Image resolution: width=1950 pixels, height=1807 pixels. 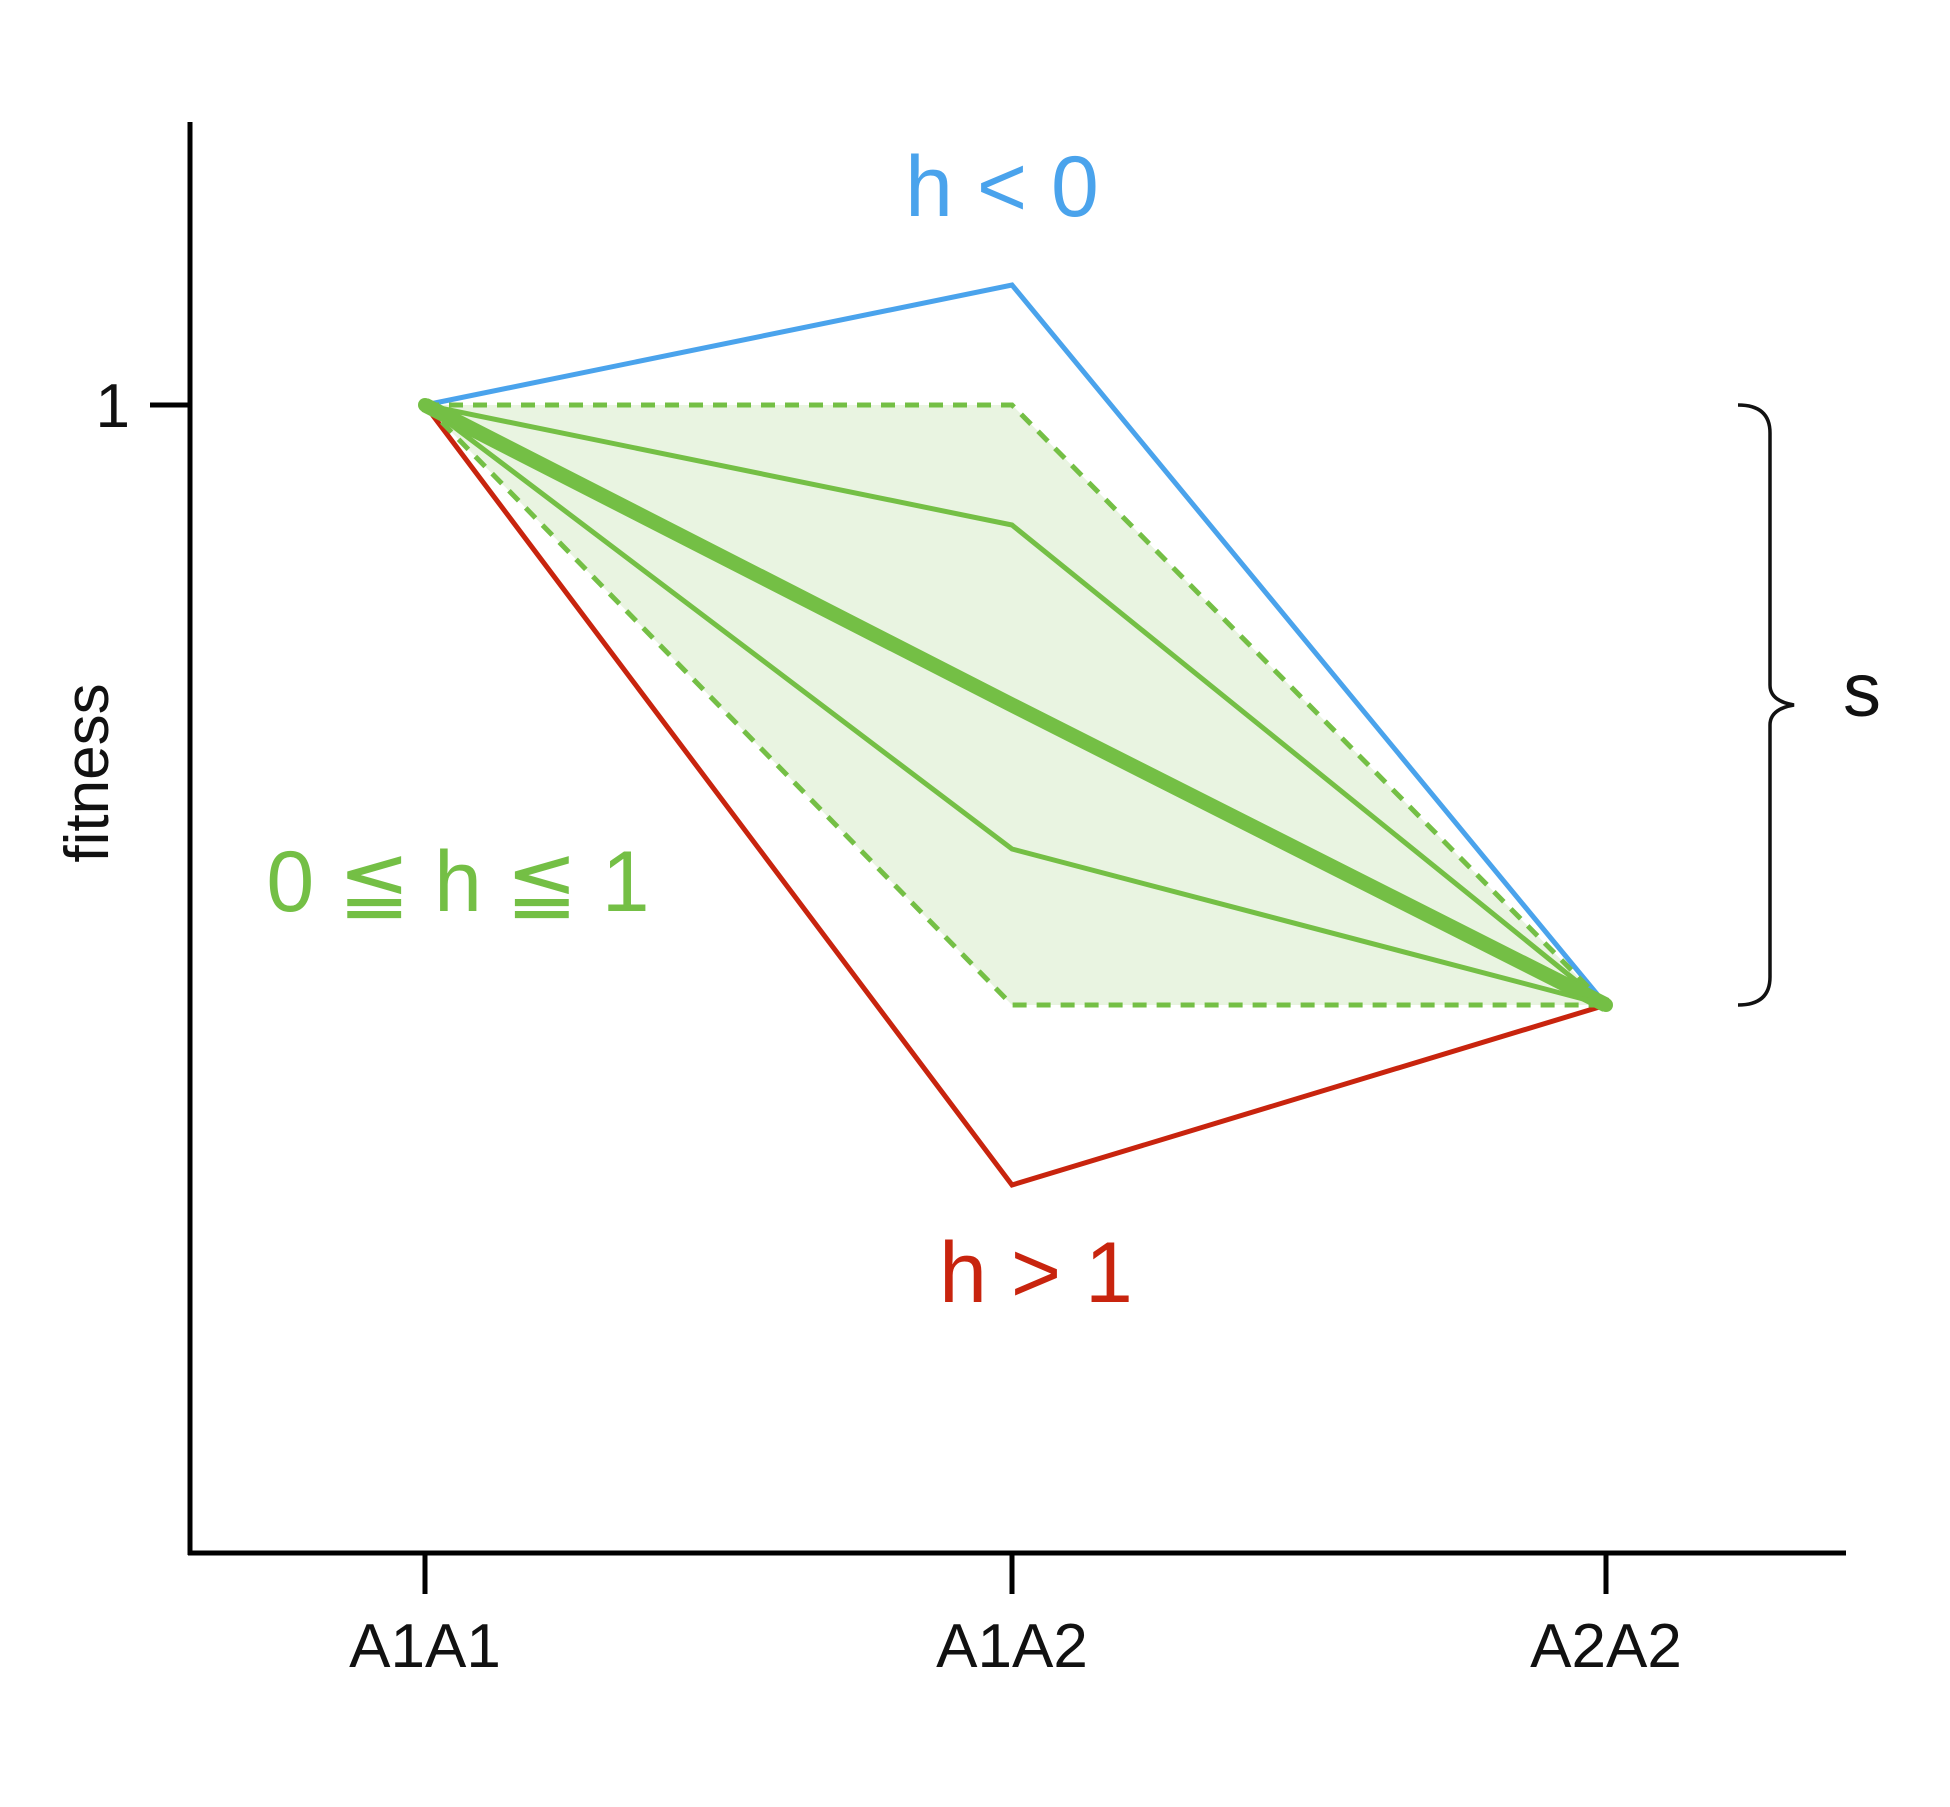 What do you see at coordinates (1766, 705) in the screenshot?
I see `selection-coefficient-brace` at bounding box center [1766, 705].